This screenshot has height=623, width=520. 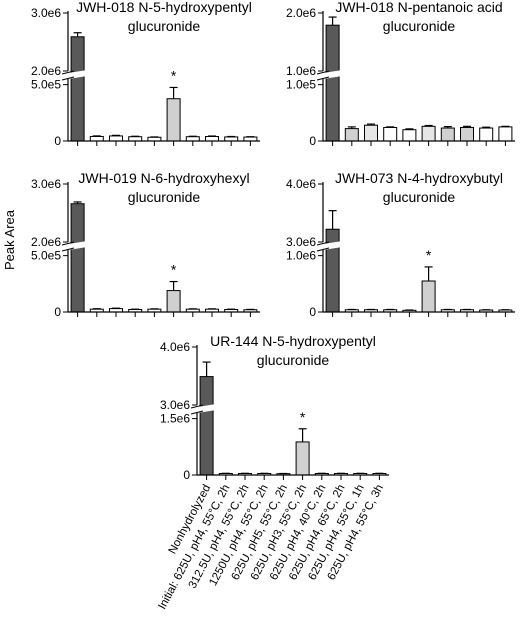 I want to click on chart-title: UR-144 N-5-hydroxypentyl glucuronide, so click(x=293, y=350).